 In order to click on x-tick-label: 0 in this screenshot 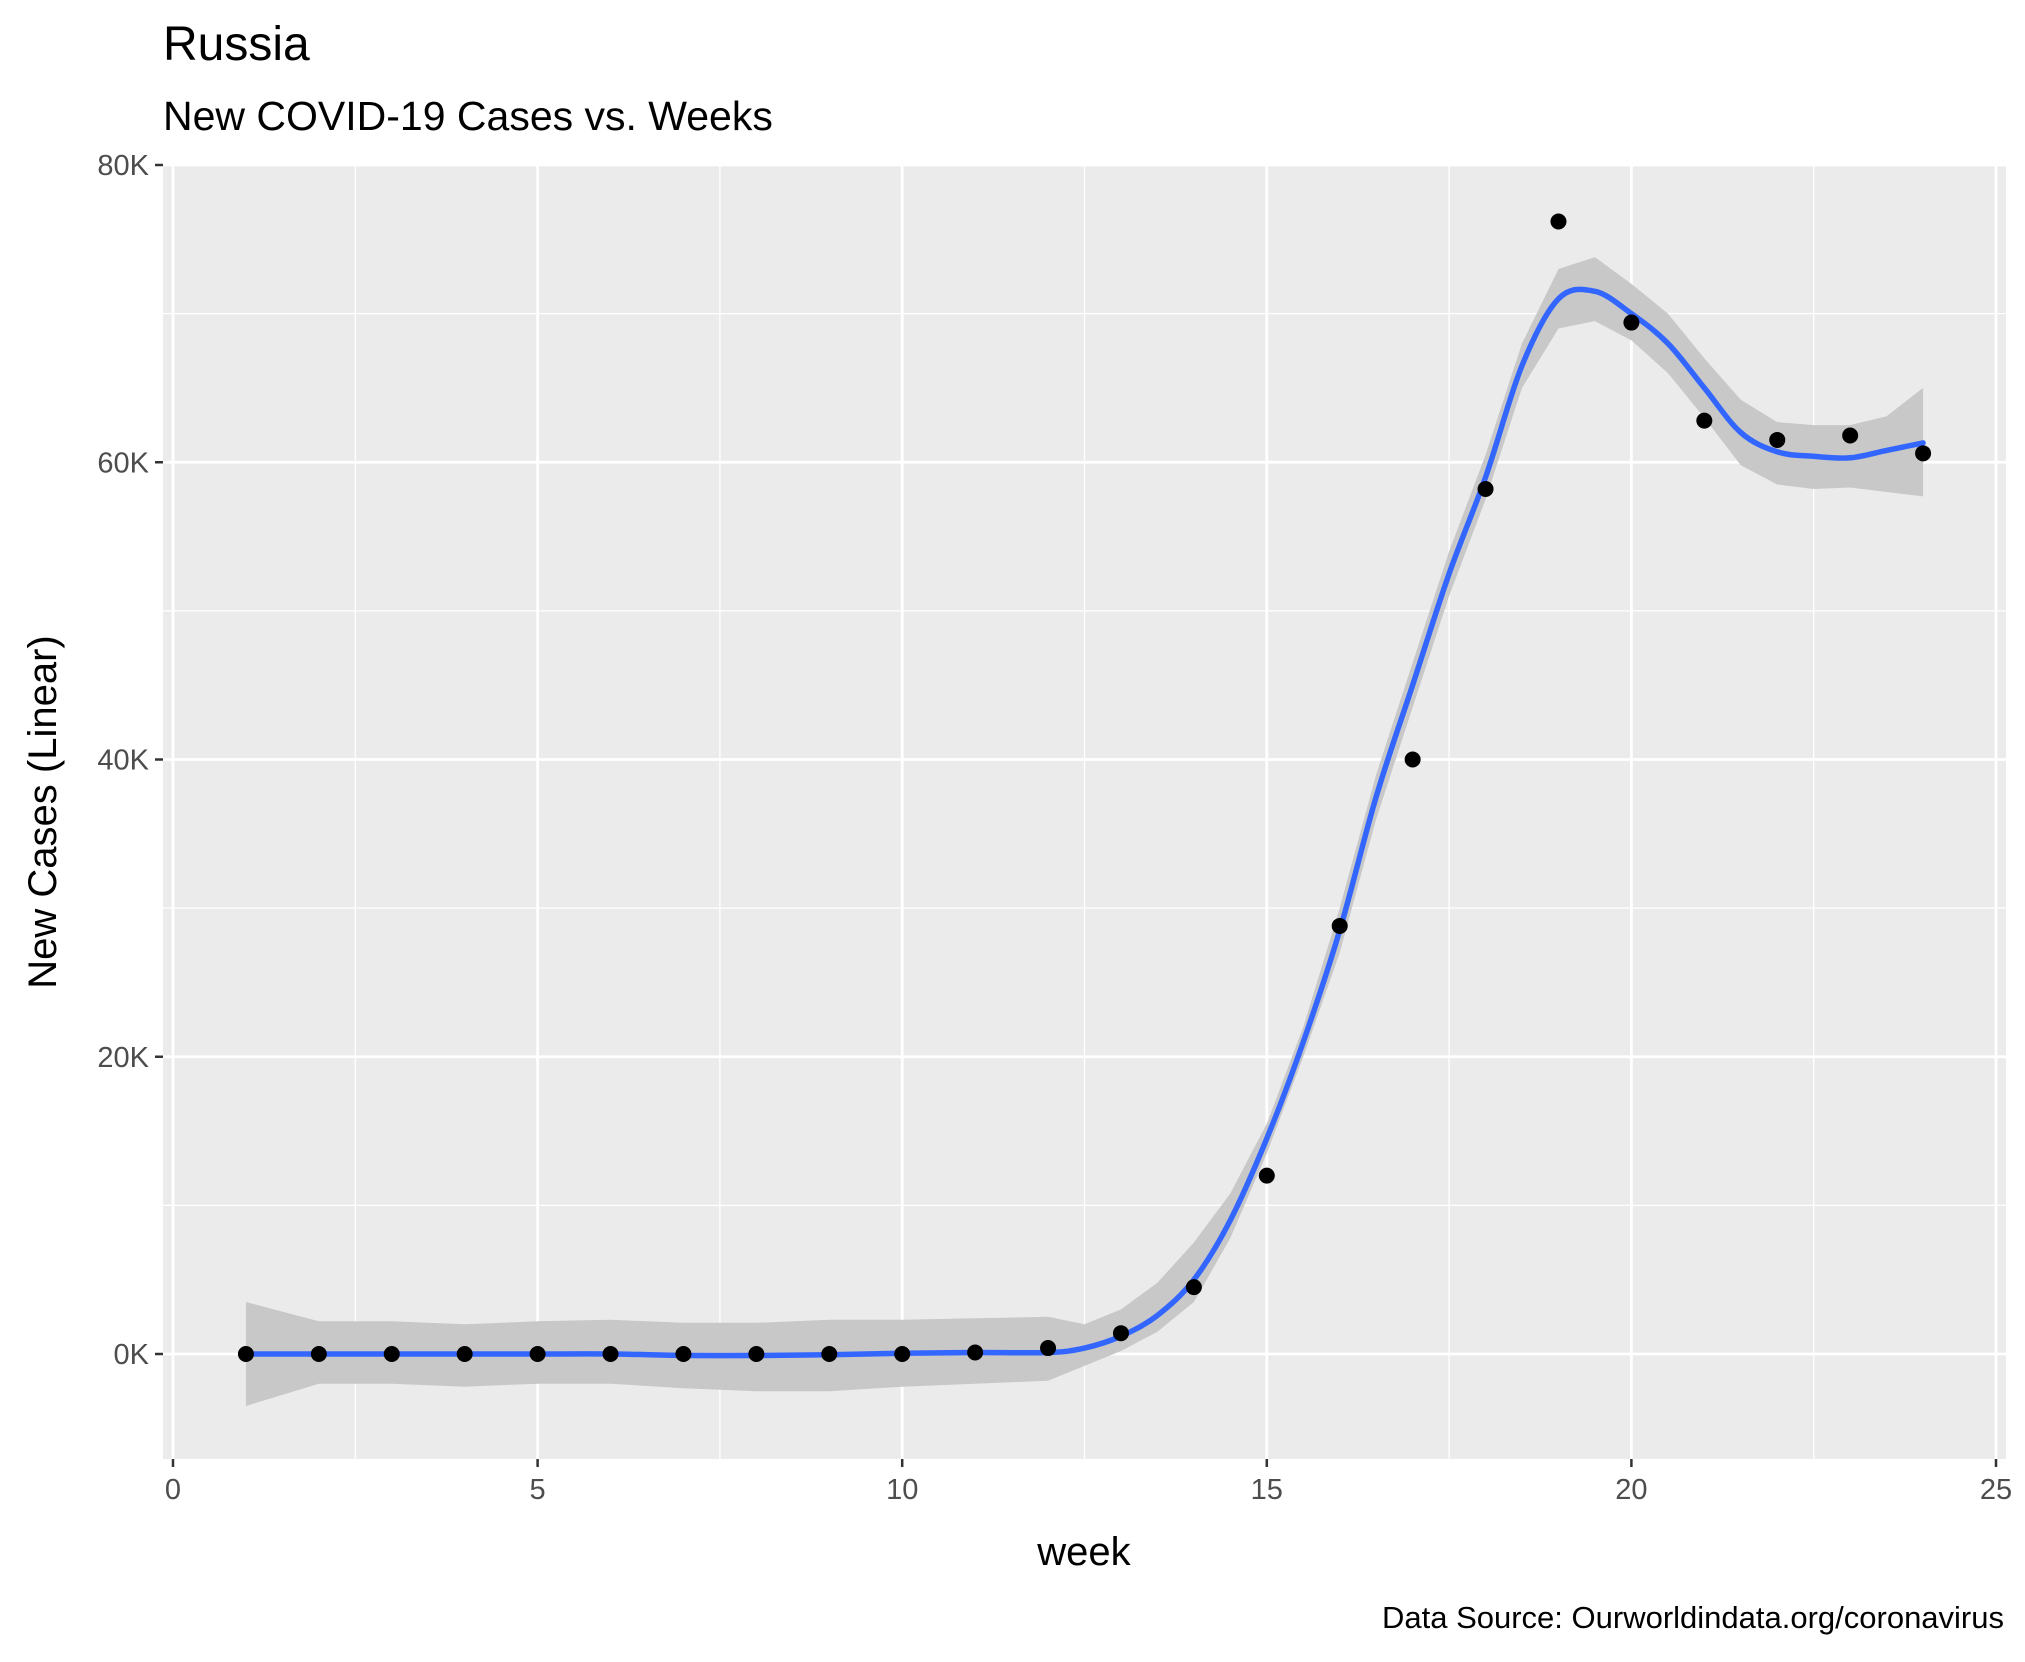, I will do `click(173, 1490)`.